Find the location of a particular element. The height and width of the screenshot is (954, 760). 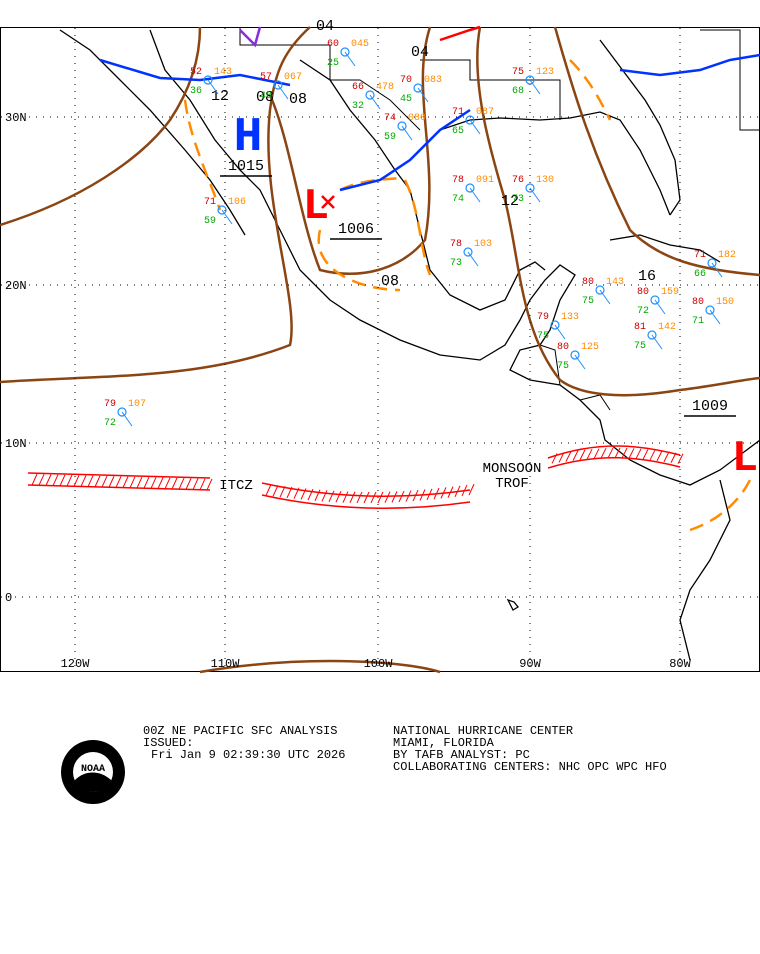

feature-label: MONSOON is located at coordinates (512, 469).